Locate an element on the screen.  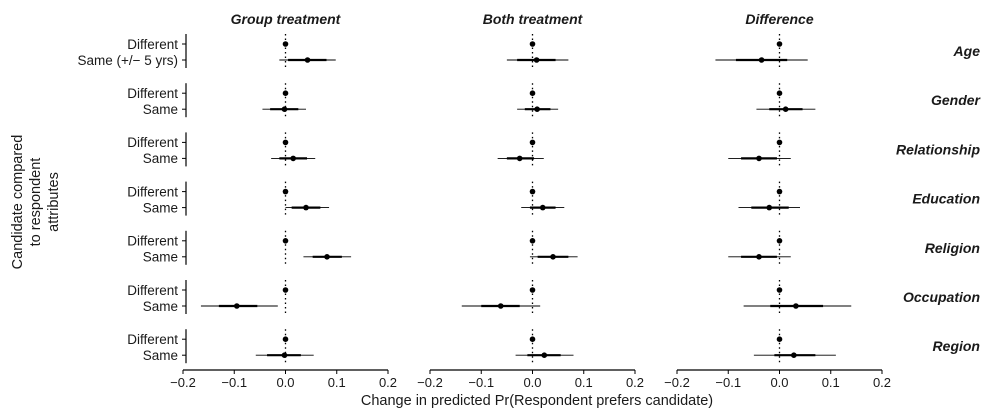
panel-title-group-treatment: Group treatment is located at coordinates (286, 19).